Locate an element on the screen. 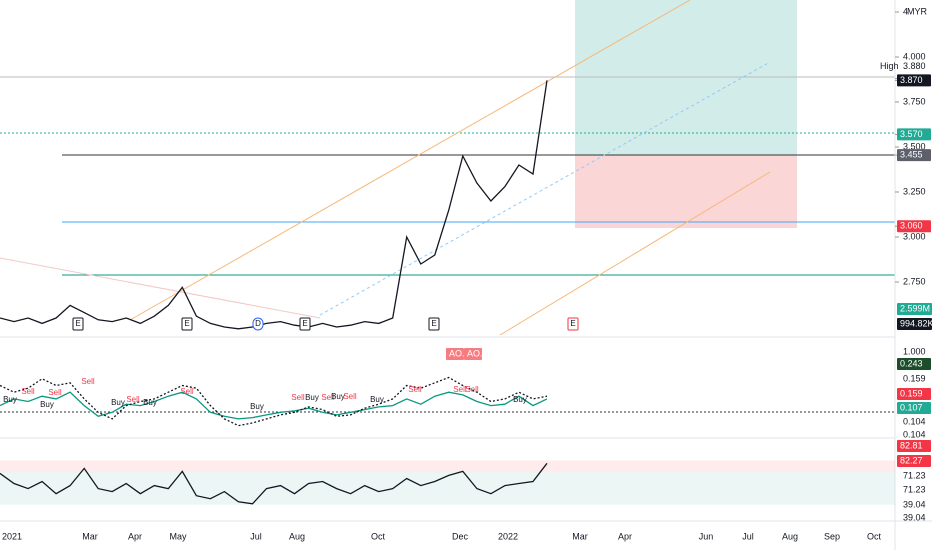 The width and height of the screenshot is (932, 550). stop-zone is located at coordinates (686, 191).